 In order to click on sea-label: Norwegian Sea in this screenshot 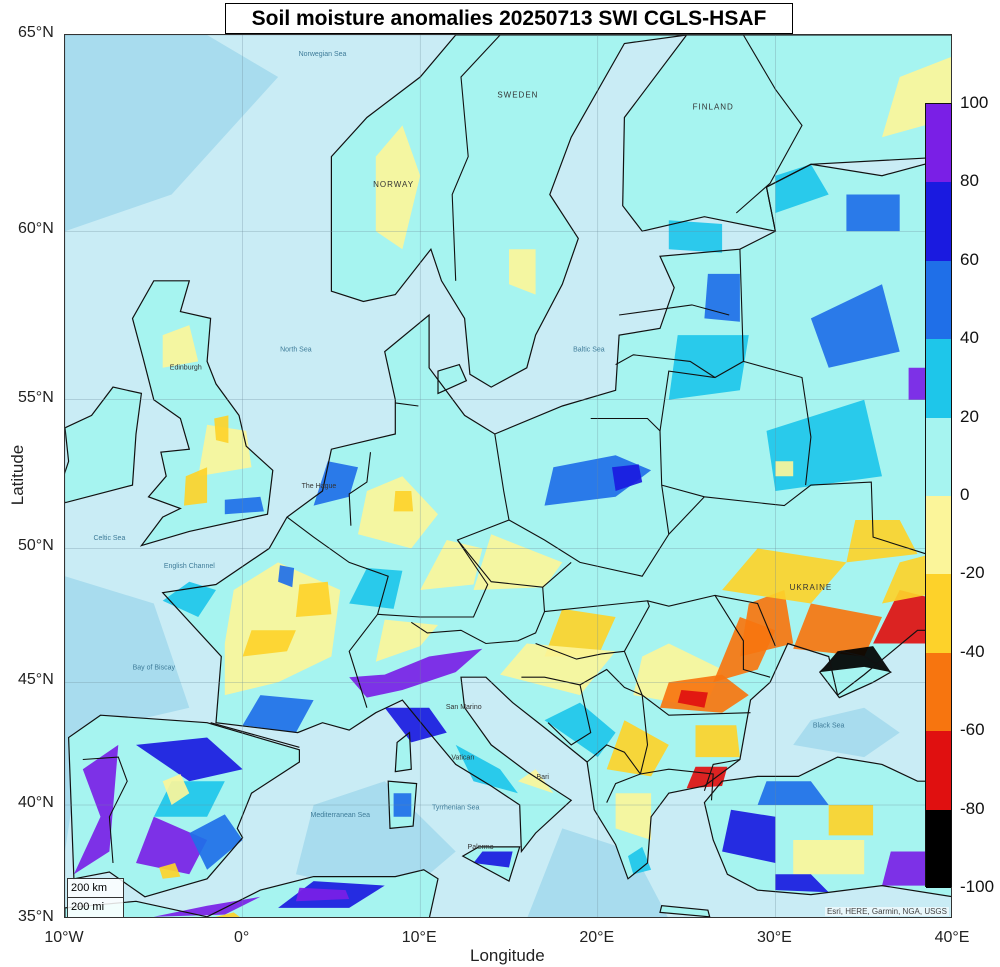, I will do `click(323, 54)`.